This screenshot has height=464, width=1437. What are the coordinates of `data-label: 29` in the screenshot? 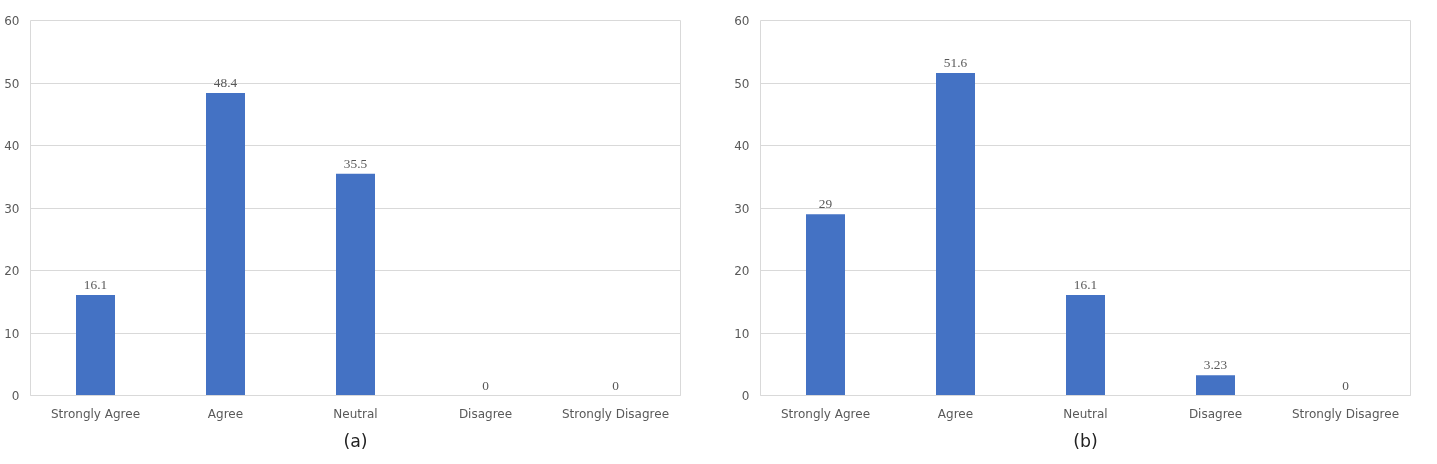 It's located at (825, 204).